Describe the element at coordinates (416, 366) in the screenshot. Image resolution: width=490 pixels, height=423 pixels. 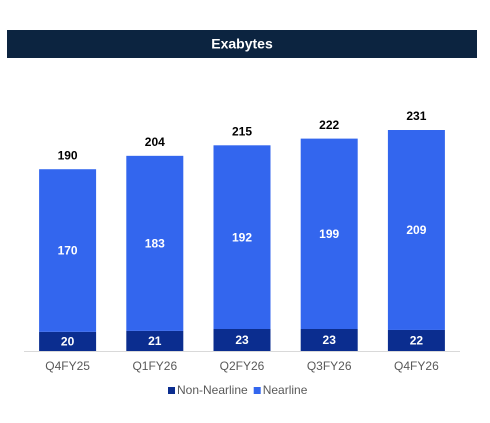
I see `x-tick-label: Q4FY26` at that location.